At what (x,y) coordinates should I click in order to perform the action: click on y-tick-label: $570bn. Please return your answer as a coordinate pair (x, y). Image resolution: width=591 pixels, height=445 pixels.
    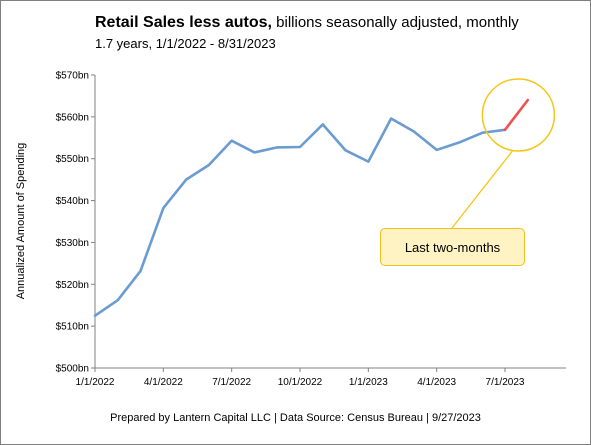
    Looking at the image, I should click on (72, 76).